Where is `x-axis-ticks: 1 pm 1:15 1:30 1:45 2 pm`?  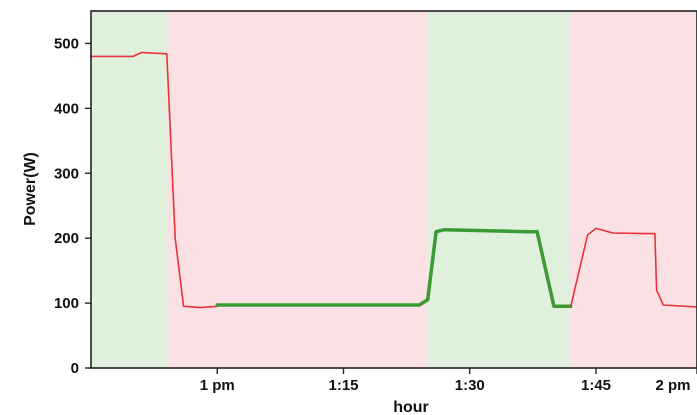 x-axis-ticks: 1 pm 1:15 1:30 1:45 2 pm is located at coordinates (448, 381).